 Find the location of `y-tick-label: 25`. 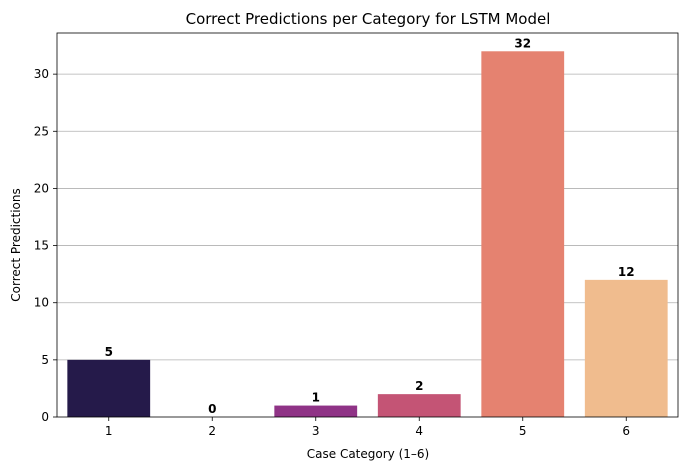

y-tick-label: 25 is located at coordinates (41, 131).